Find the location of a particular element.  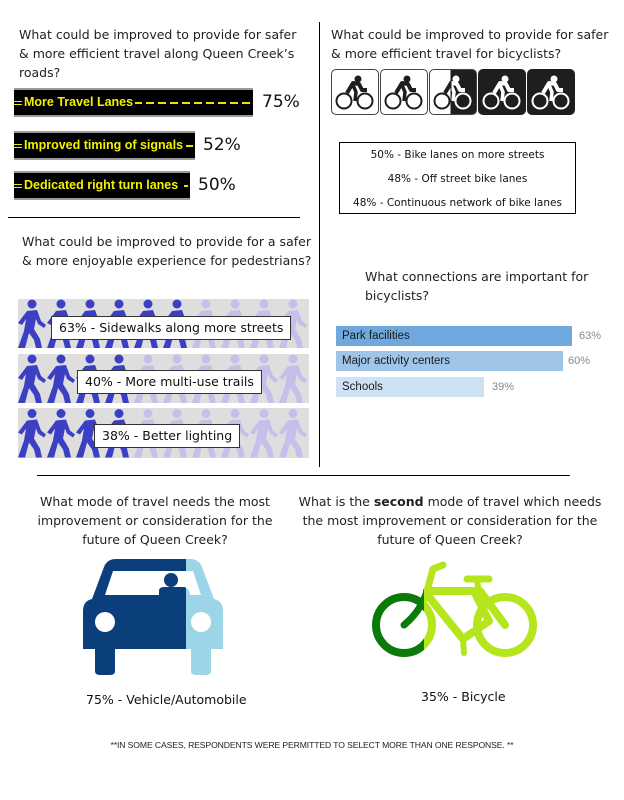

mode-second-result: 35% - Bicycle is located at coordinates (463, 696).